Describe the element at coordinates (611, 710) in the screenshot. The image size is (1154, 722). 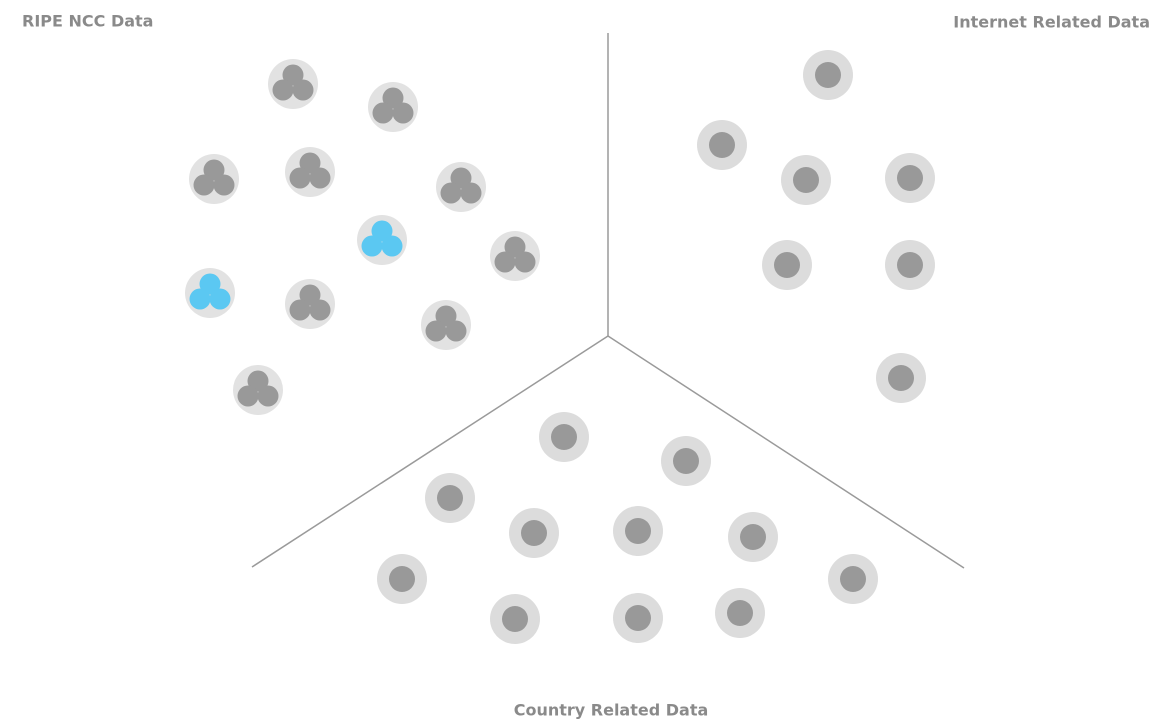
I see `section-label: Country Related Data` at that location.